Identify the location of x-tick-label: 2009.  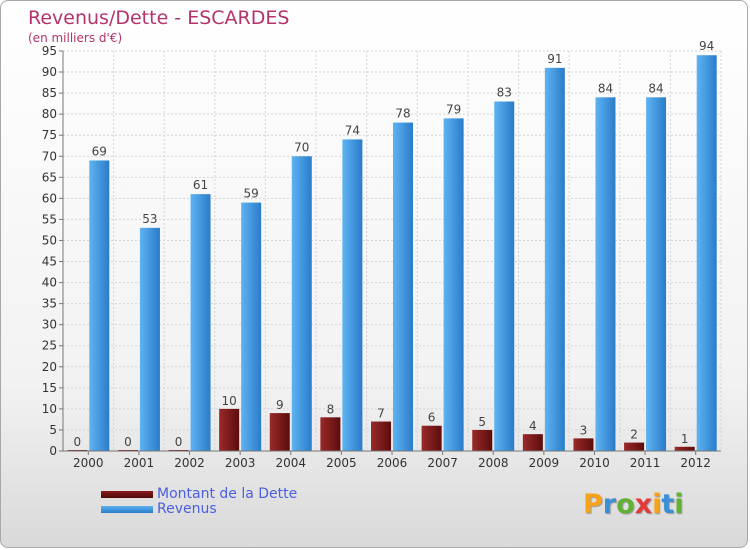
(544, 463).